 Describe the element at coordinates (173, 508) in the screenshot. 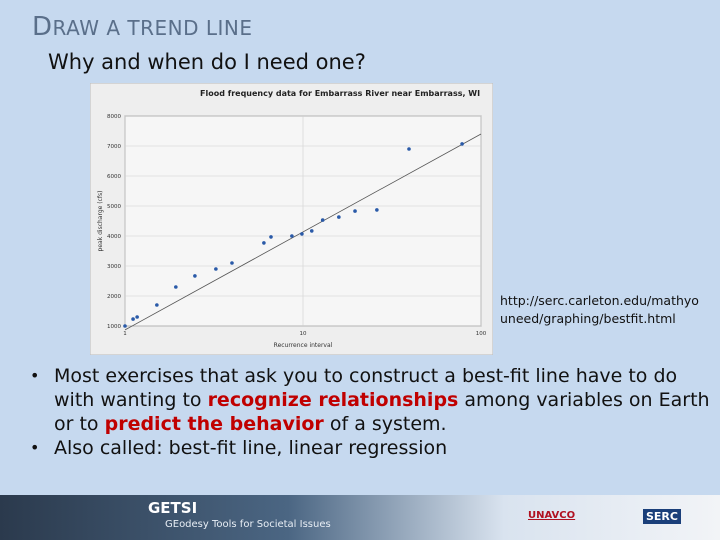

I see `footer-brand: GETSI` at that location.